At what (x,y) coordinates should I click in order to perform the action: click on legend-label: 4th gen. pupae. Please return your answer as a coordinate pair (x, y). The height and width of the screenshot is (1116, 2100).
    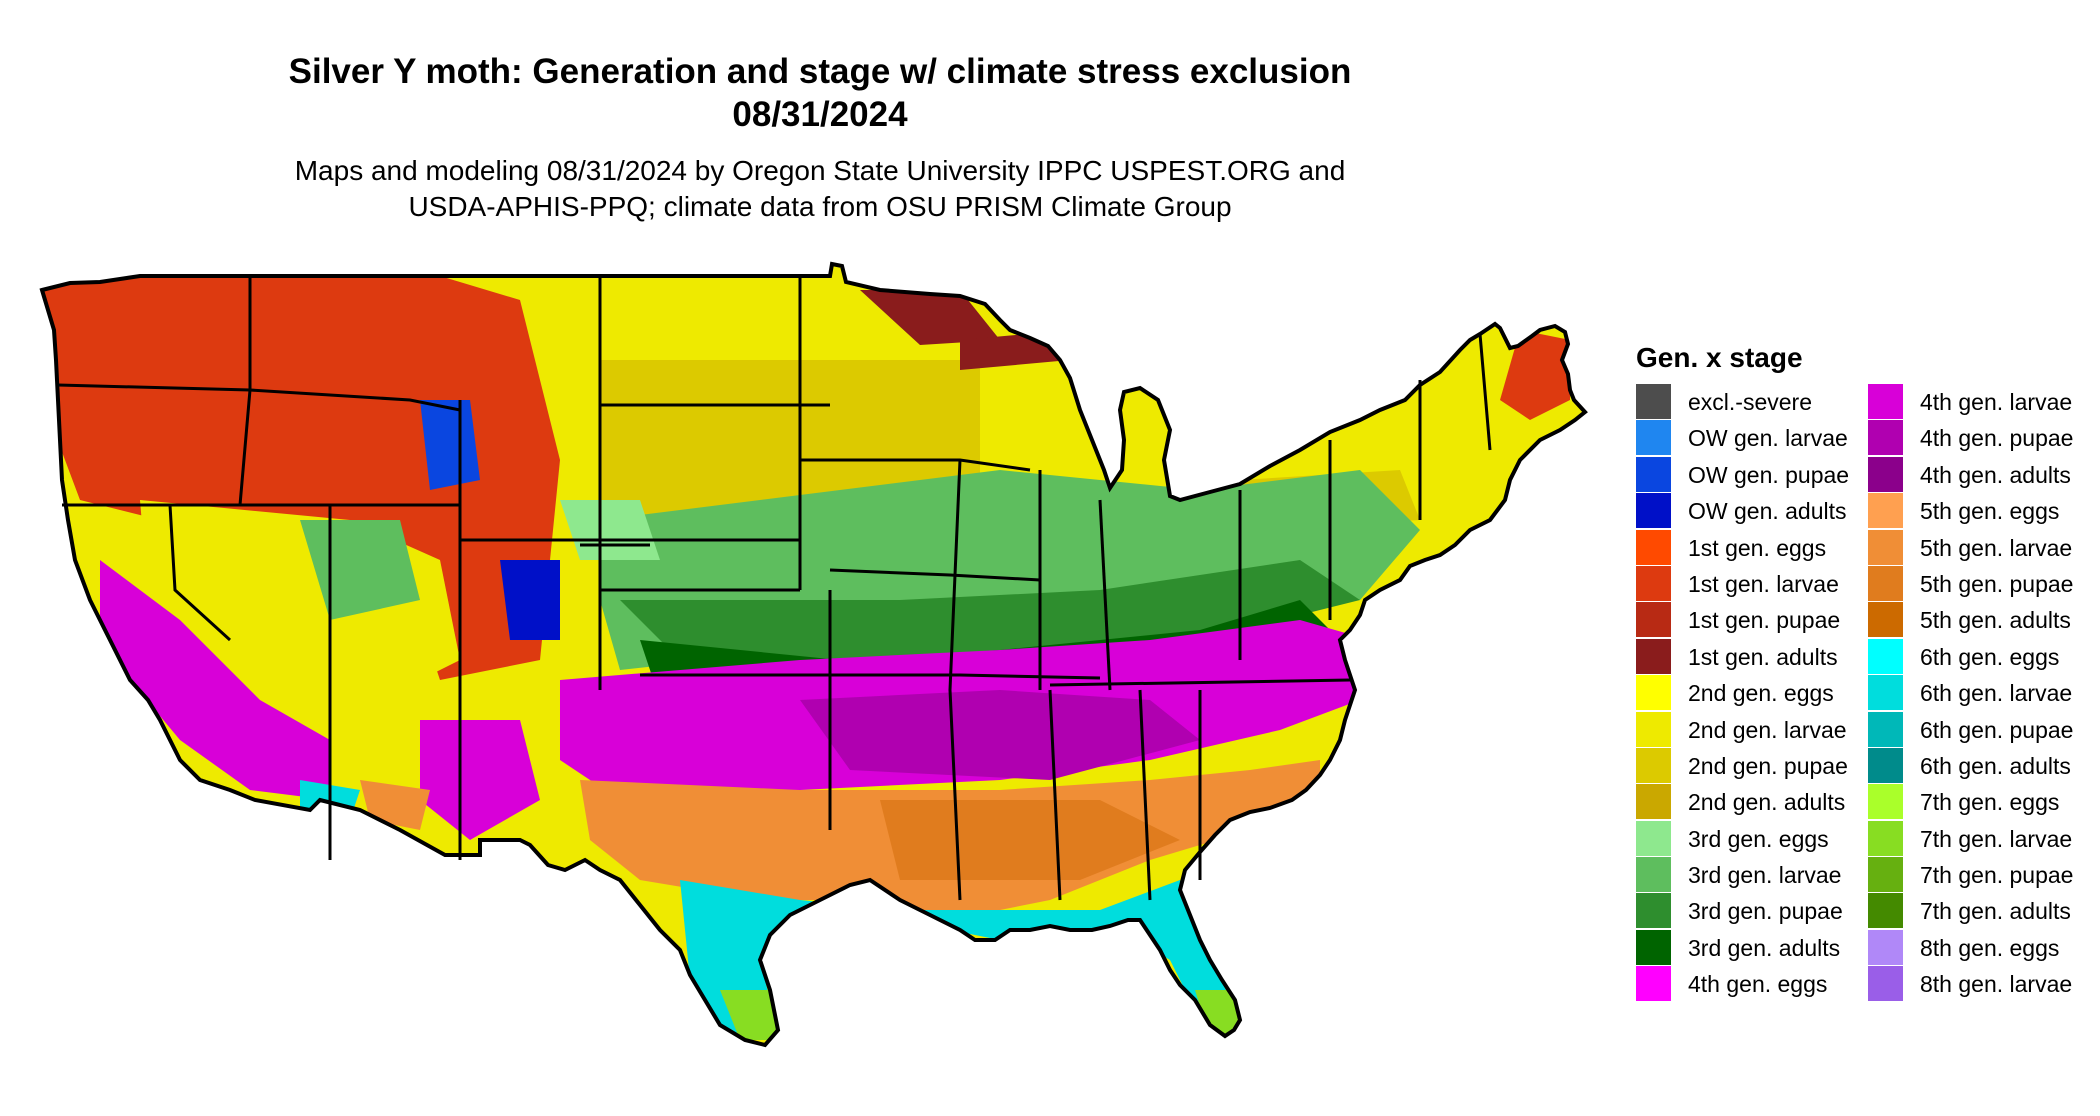
    Looking at the image, I should click on (1997, 438).